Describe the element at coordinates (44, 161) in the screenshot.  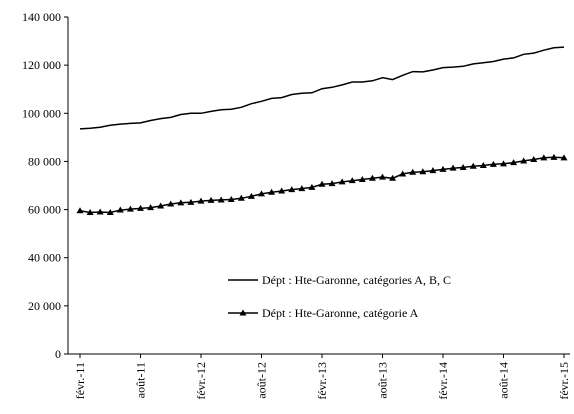
I see `y-tick-label: 80 000` at that location.